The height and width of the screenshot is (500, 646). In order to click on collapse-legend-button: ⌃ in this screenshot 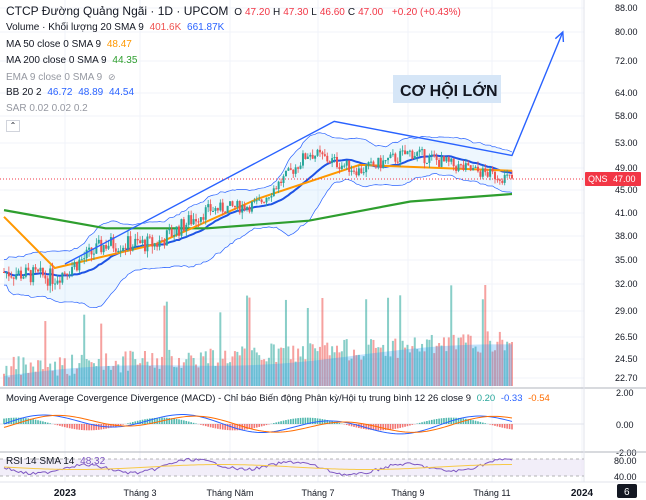, I will do `click(14, 126)`.